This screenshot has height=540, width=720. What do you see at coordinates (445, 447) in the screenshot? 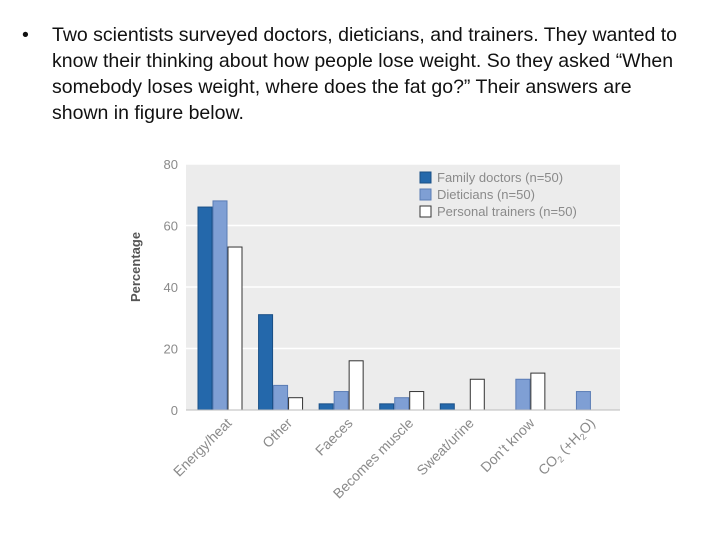
I see `category-label: Sweat/urine` at bounding box center [445, 447].